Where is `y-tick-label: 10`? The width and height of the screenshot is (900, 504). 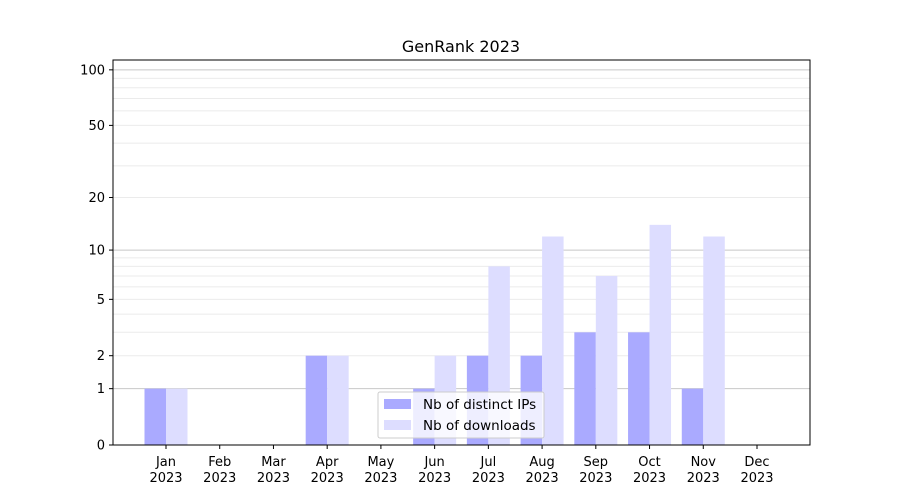 y-tick-label: 10 is located at coordinates (96, 251).